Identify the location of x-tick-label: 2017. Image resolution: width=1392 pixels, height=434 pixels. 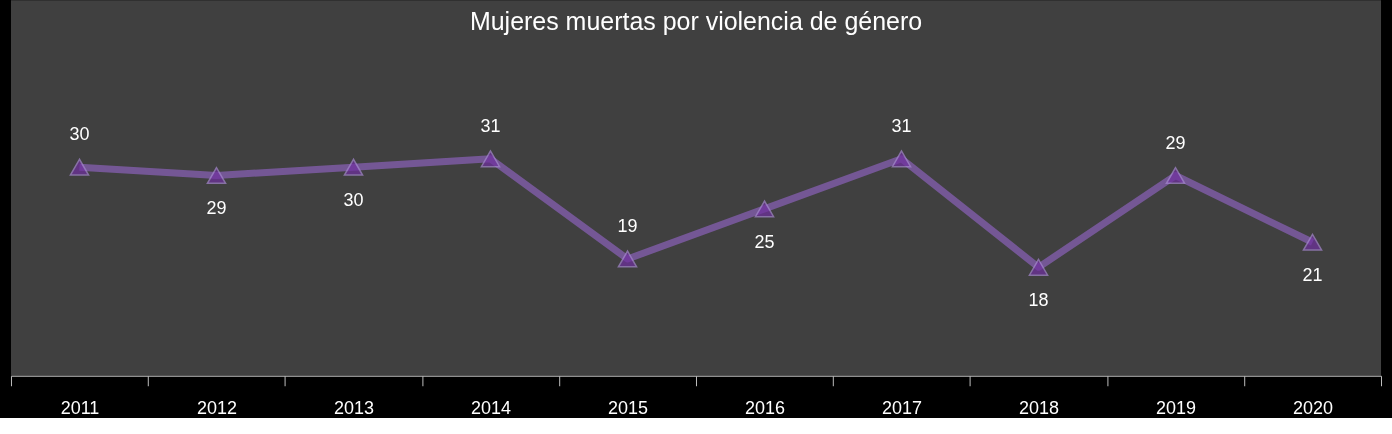
(902, 408).